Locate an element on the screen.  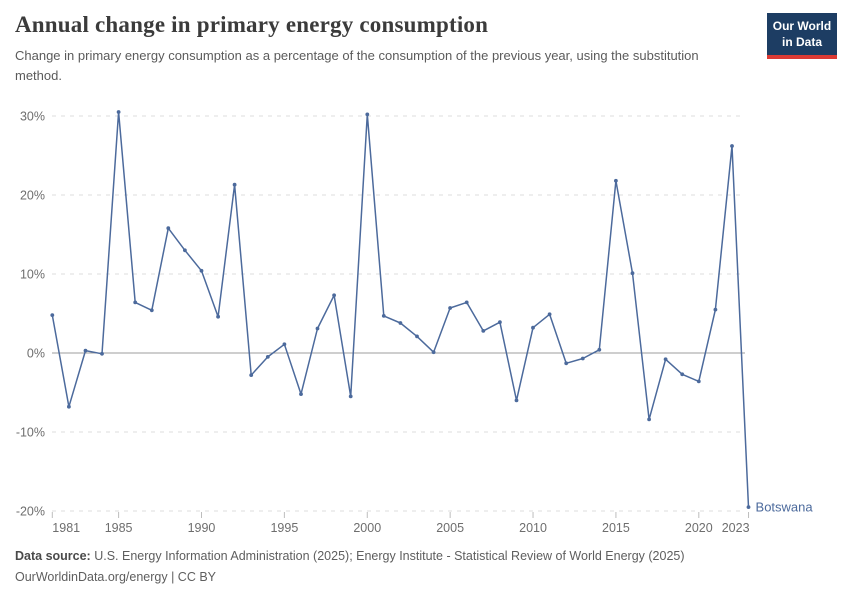
x-tick-label-2020: 2020 is located at coordinates (699, 528).